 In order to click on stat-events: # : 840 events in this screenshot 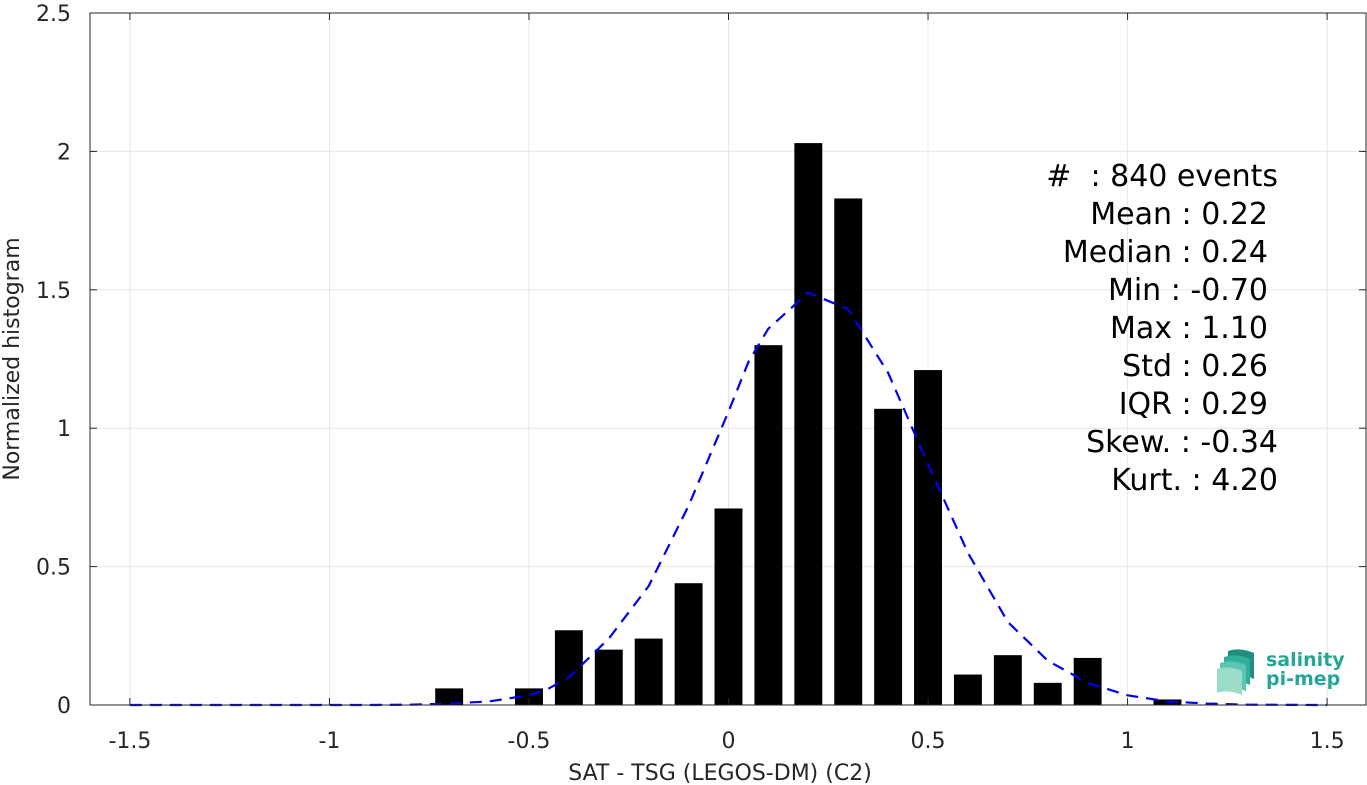, I will do `click(1162, 176)`.